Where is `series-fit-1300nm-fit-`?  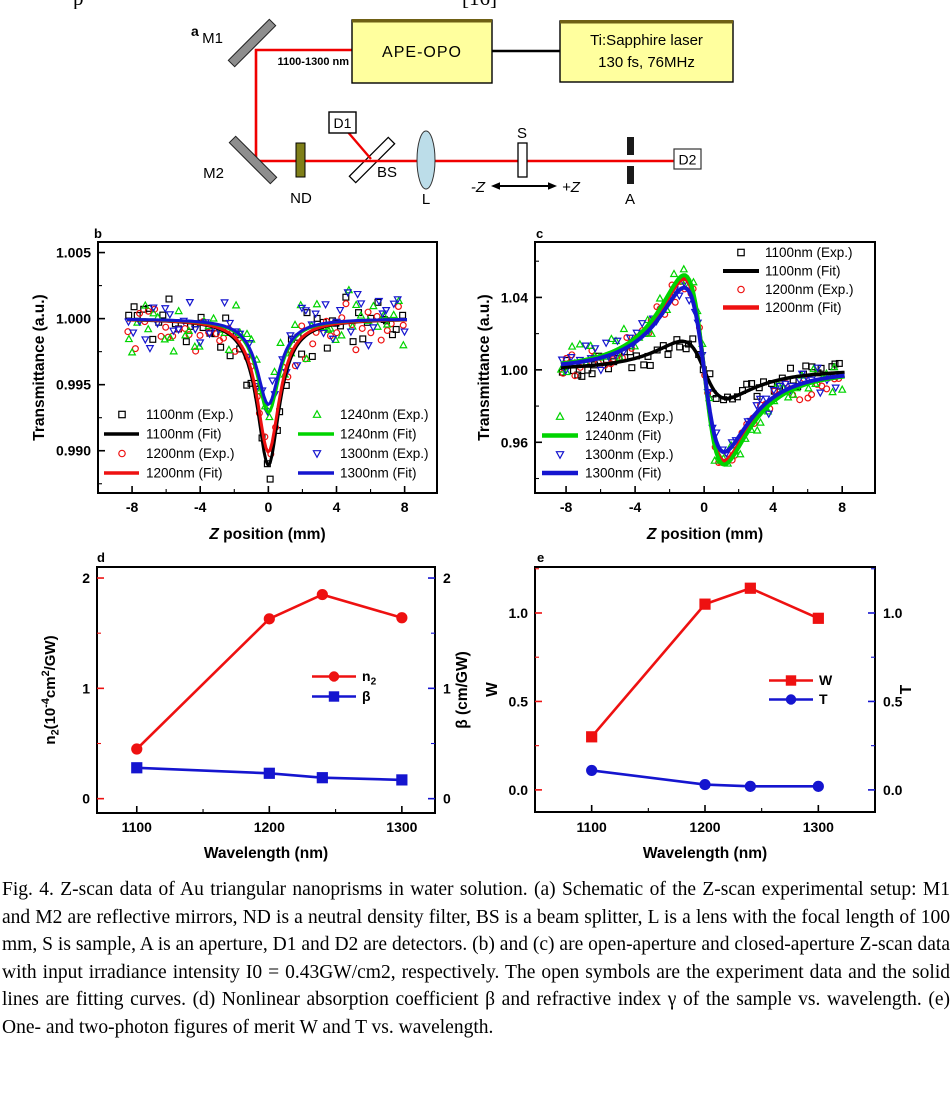
series-fit-1300nm-fit- is located at coordinates (702, 370).